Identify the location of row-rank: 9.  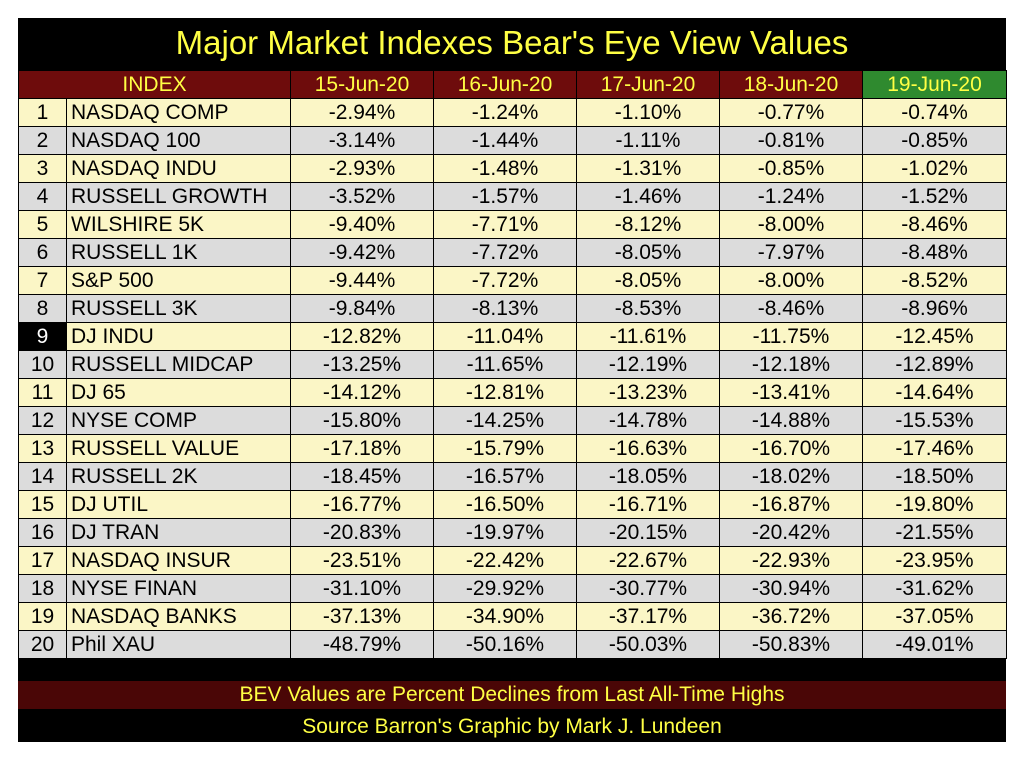
(42, 336).